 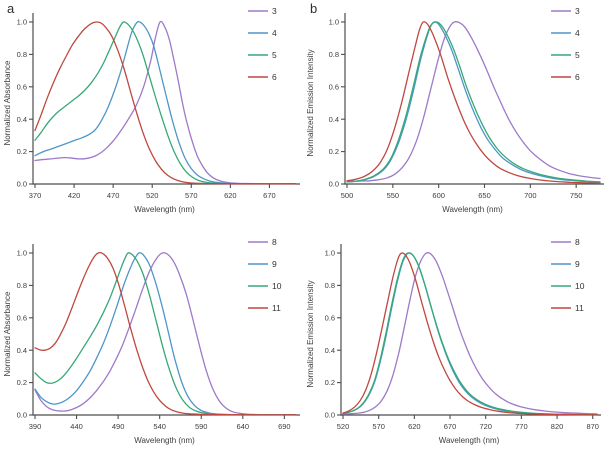 What do you see at coordinates (35, 195) in the screenshot?
I see `x-tick-label: 370` at bounding box center [35, 195].